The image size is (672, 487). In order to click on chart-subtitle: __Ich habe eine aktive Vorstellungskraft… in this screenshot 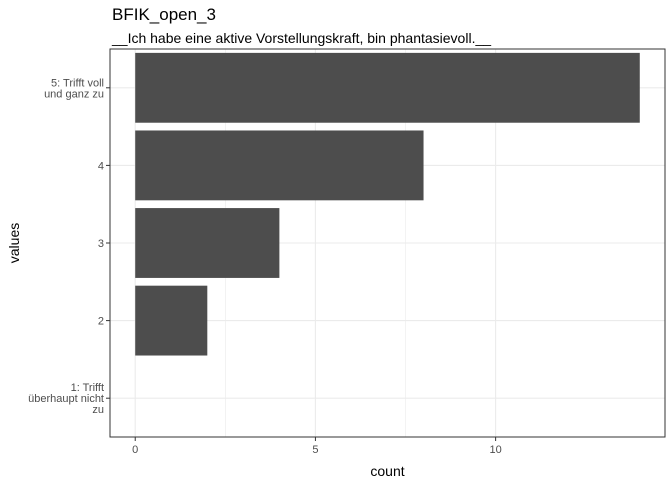, I will do `click(302, 38)`.